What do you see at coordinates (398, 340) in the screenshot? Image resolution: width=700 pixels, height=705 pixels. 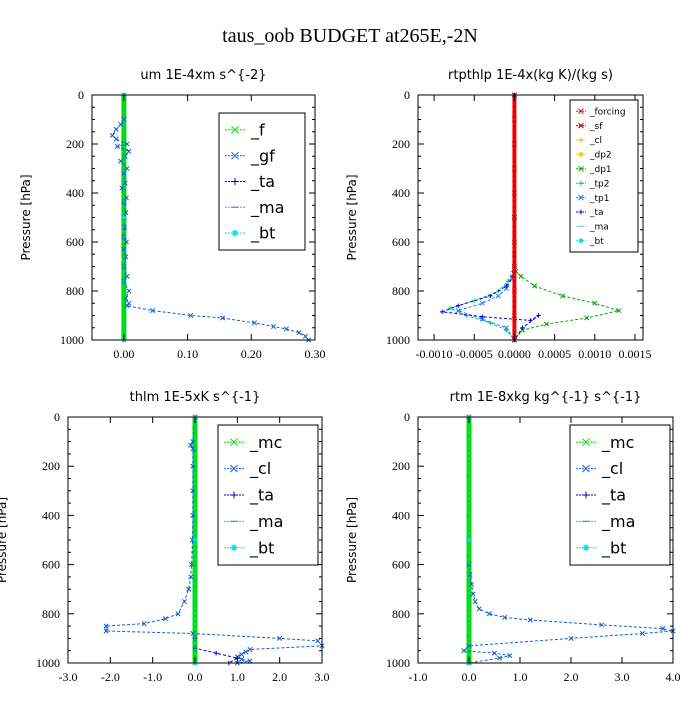 I see `y-tick-label: 1000` at bounding box center [398, 340].